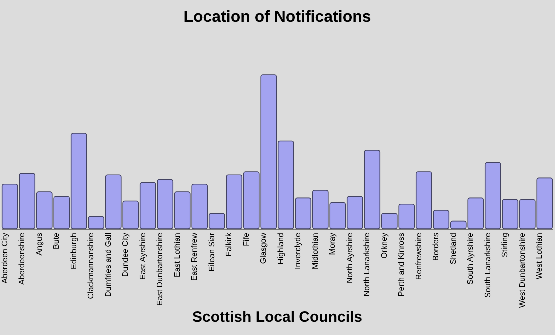 Image resolution: width=555 pixels, height=335 pixels. I want to click on x-tick-label: Borders, so click(436, 247).